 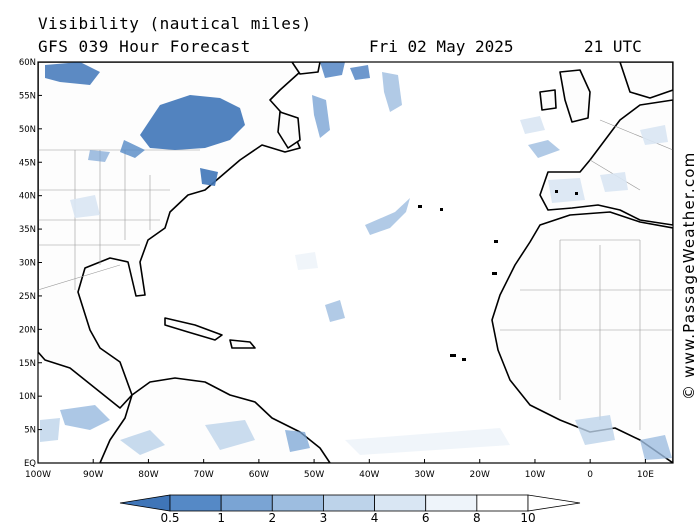 I want to click on lat-label: 30N, so click(x=27, y=264).